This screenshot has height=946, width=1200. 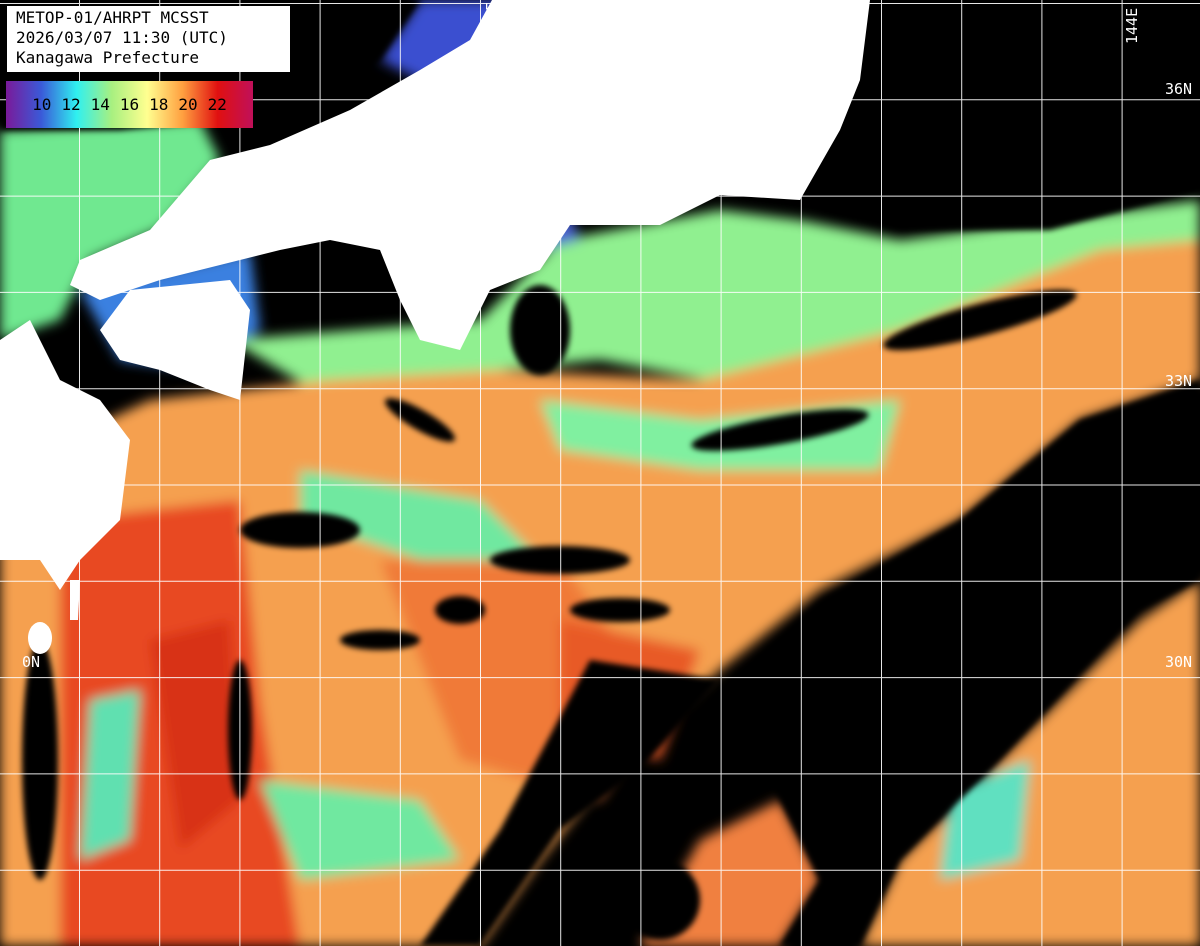 I want to click on scale-label: 10, so click(x=42, y=104).